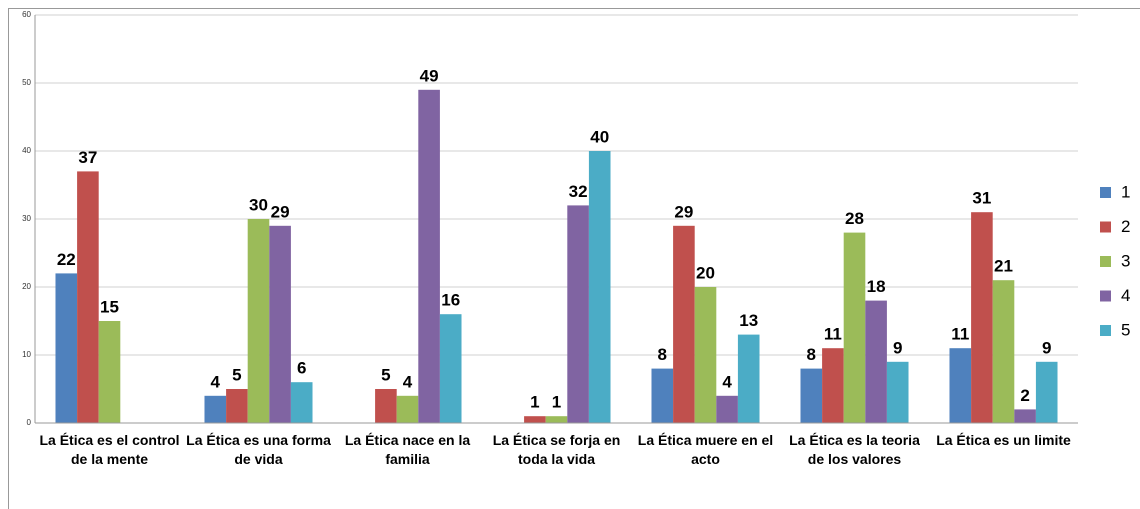  Describe the element at coordinates (876, 286) in the screenshot. I see `value-label: 18` at that location.